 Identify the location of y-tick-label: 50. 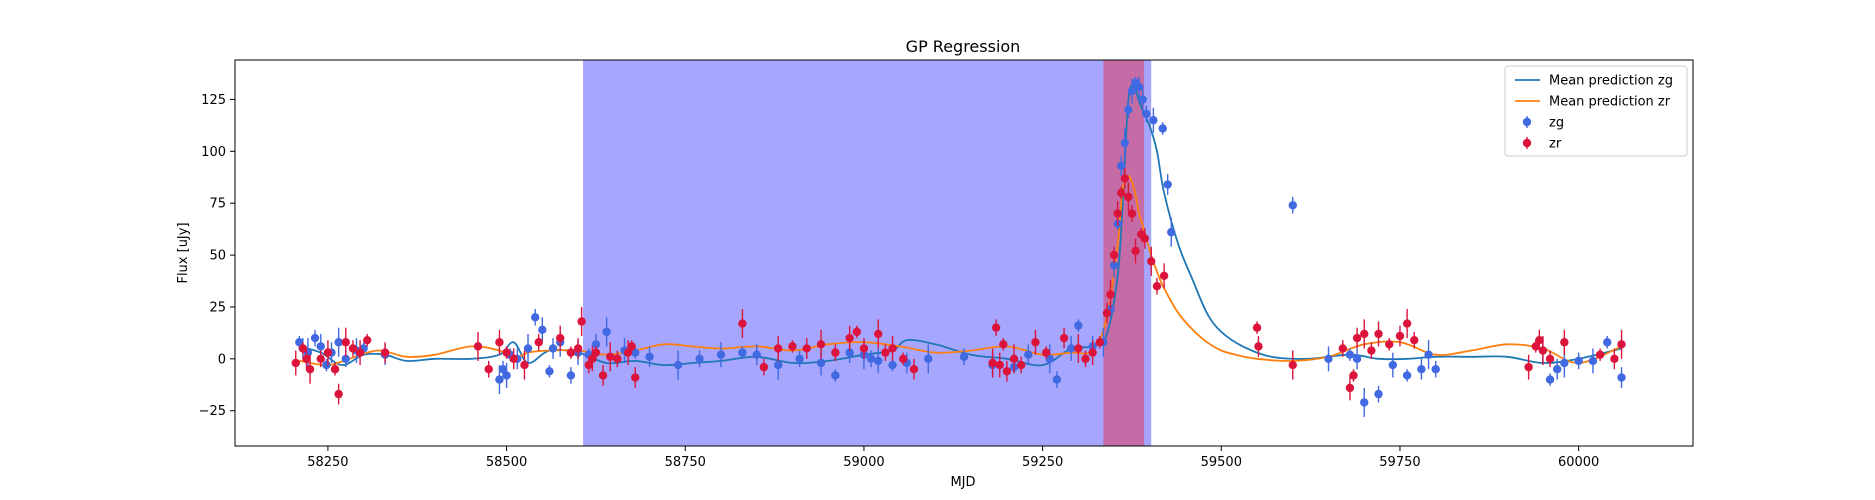
(217, 256).